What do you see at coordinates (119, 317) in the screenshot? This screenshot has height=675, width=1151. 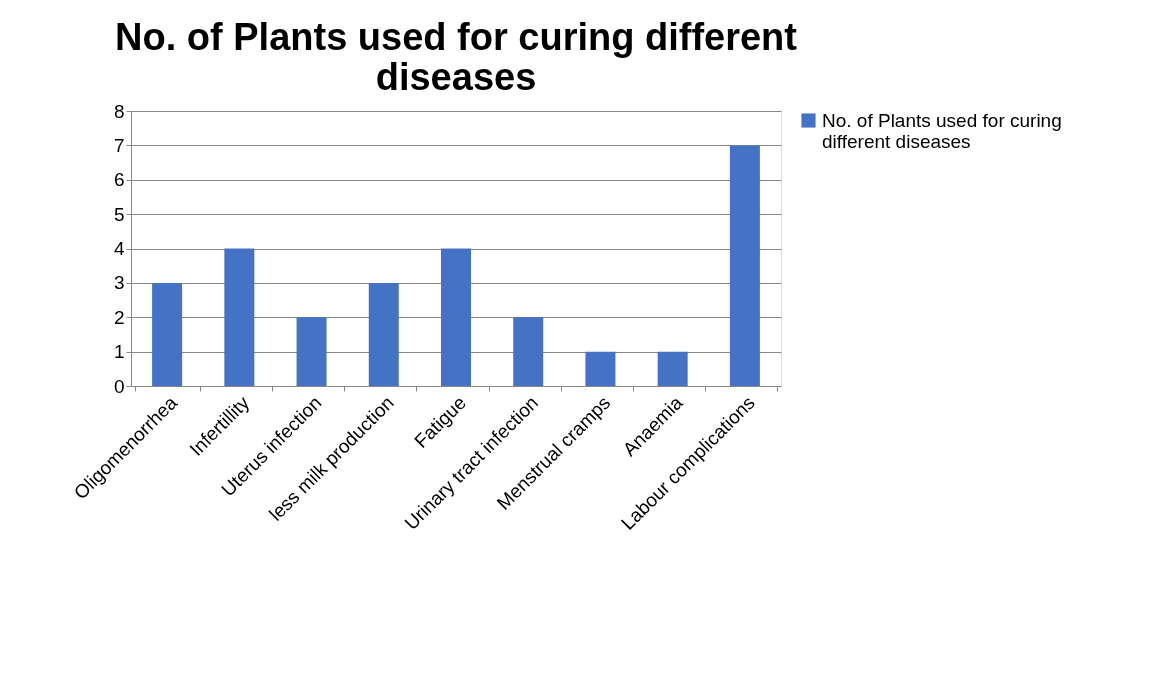 I see `y-tick-label: 2` at bounding box center [119, 317].